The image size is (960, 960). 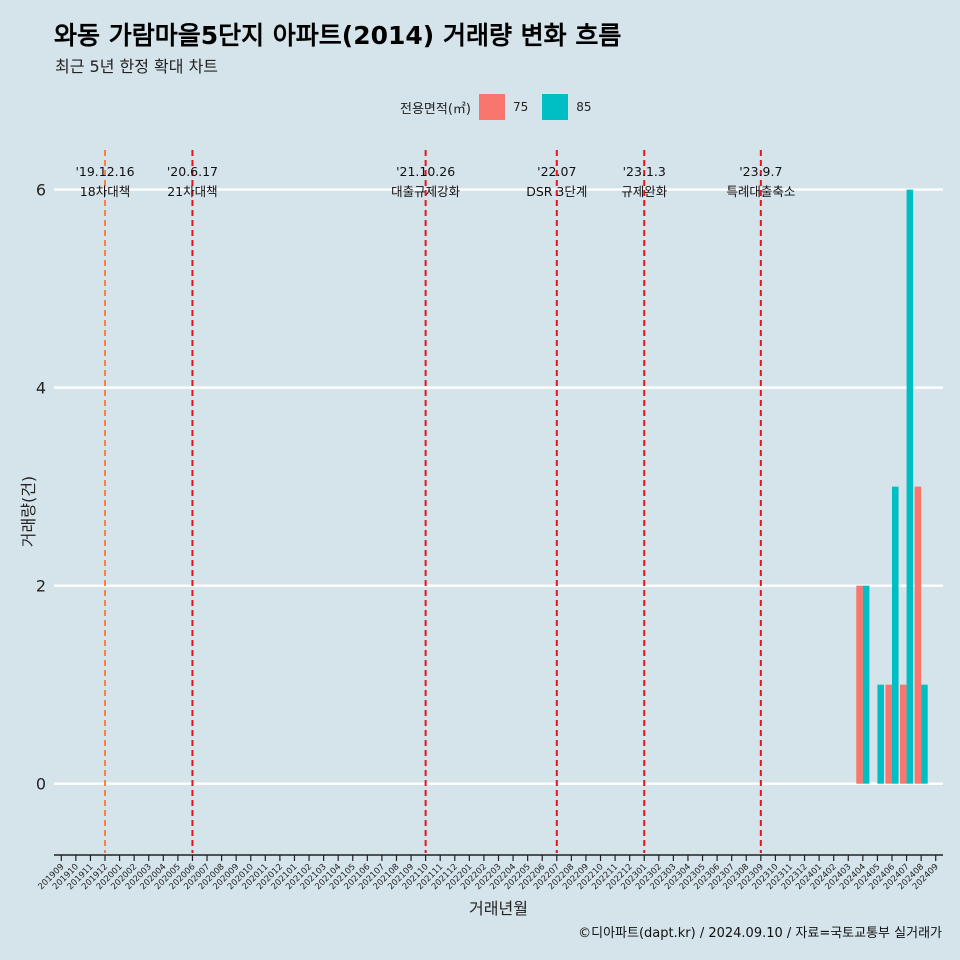 What do you see at coordinates (425, 171) in the screenshot?
I see `event-date-2: '21.10.26` at bounding box center [425, 171].